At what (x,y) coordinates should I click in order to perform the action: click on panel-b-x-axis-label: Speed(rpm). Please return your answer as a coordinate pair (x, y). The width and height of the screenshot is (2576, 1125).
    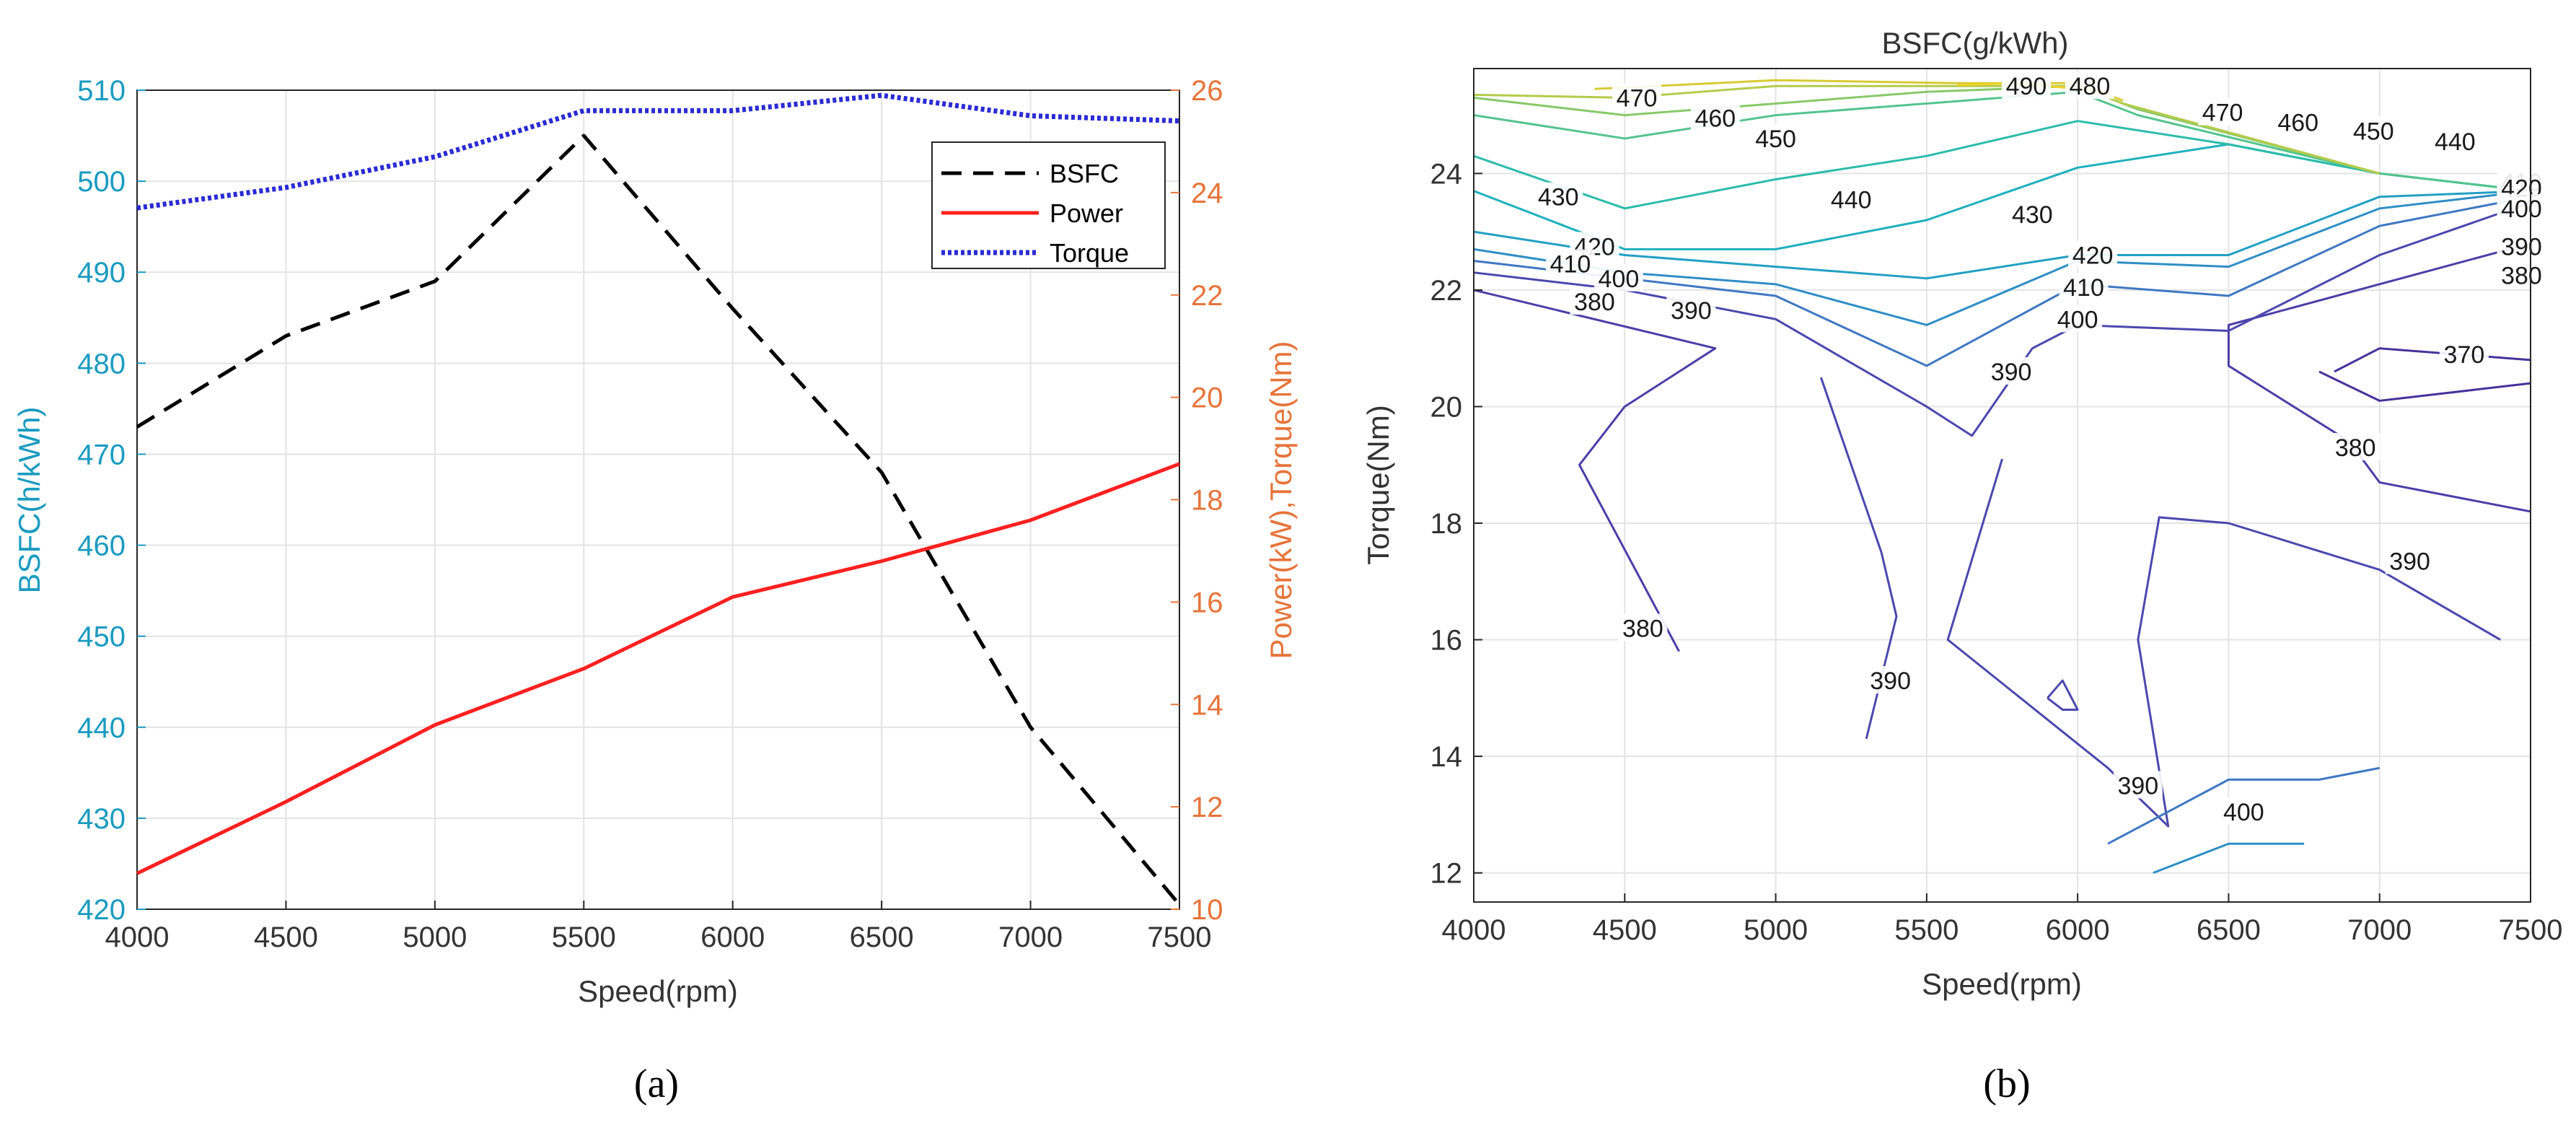
    Looking at the image, I should click on (2002, 984).